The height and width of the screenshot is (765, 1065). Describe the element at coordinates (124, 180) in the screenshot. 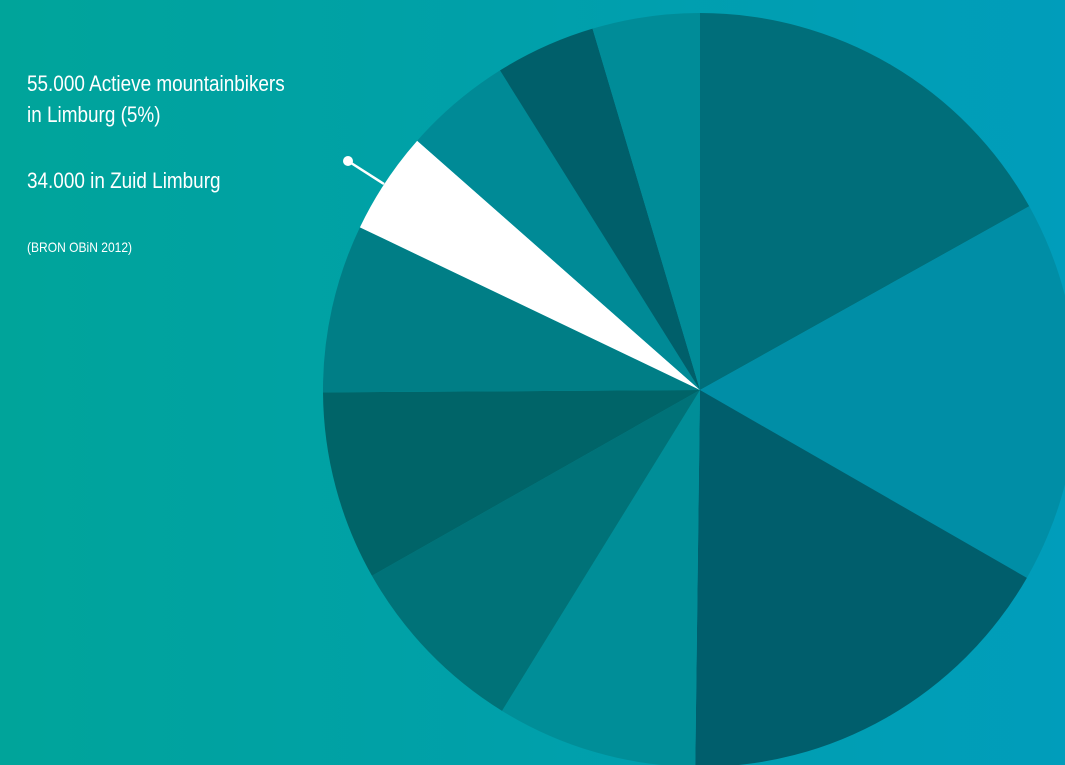

I see `annotation-zuid-limburg: 34.000 in Zuid Limburg` at that location.